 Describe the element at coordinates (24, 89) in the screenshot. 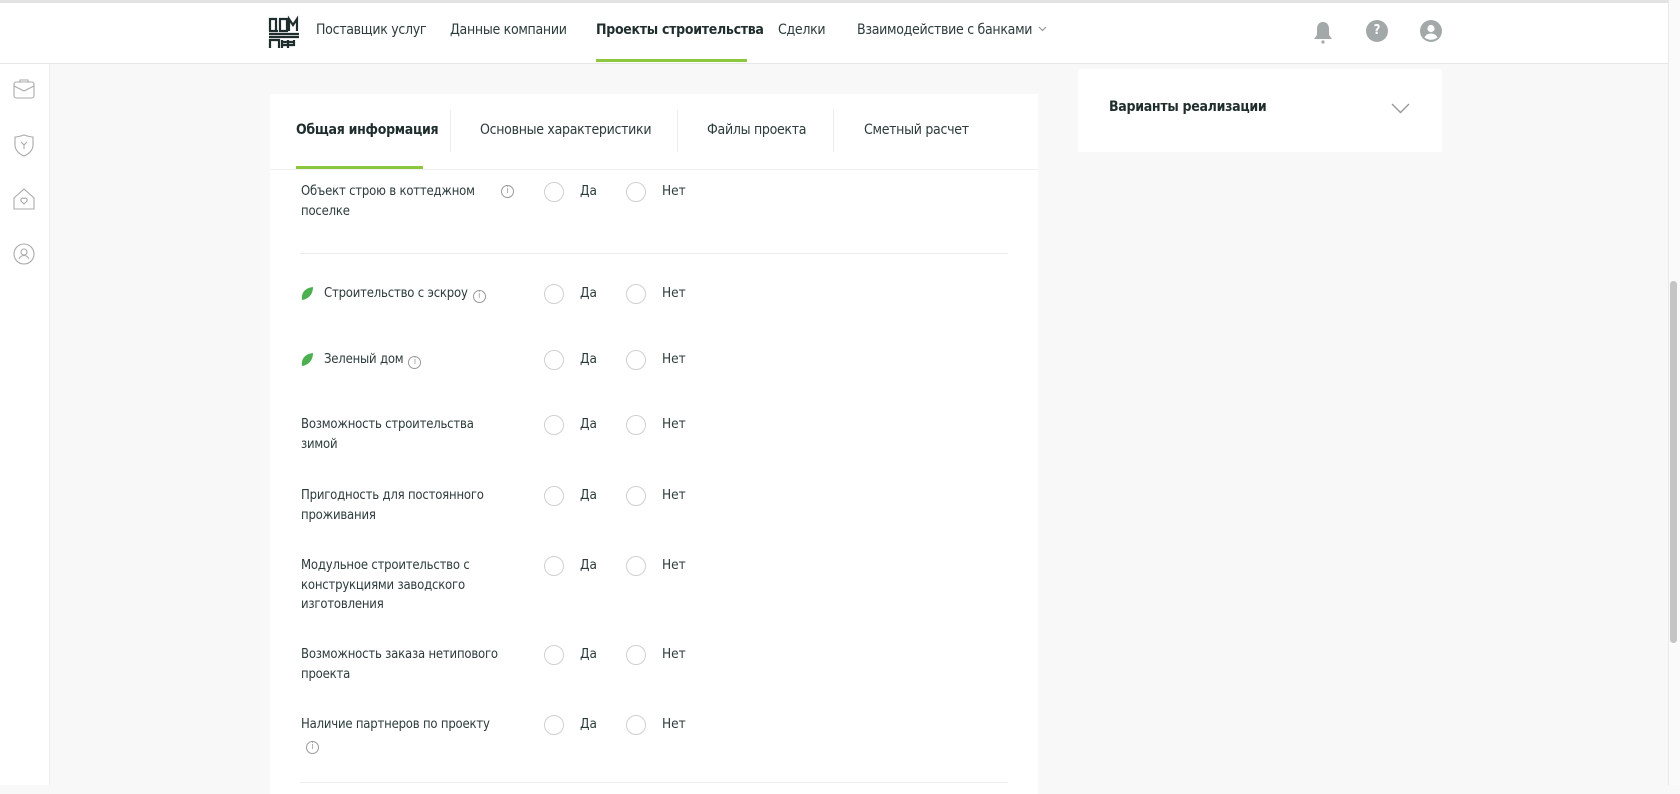

I see `briefcase-icon` at that location.